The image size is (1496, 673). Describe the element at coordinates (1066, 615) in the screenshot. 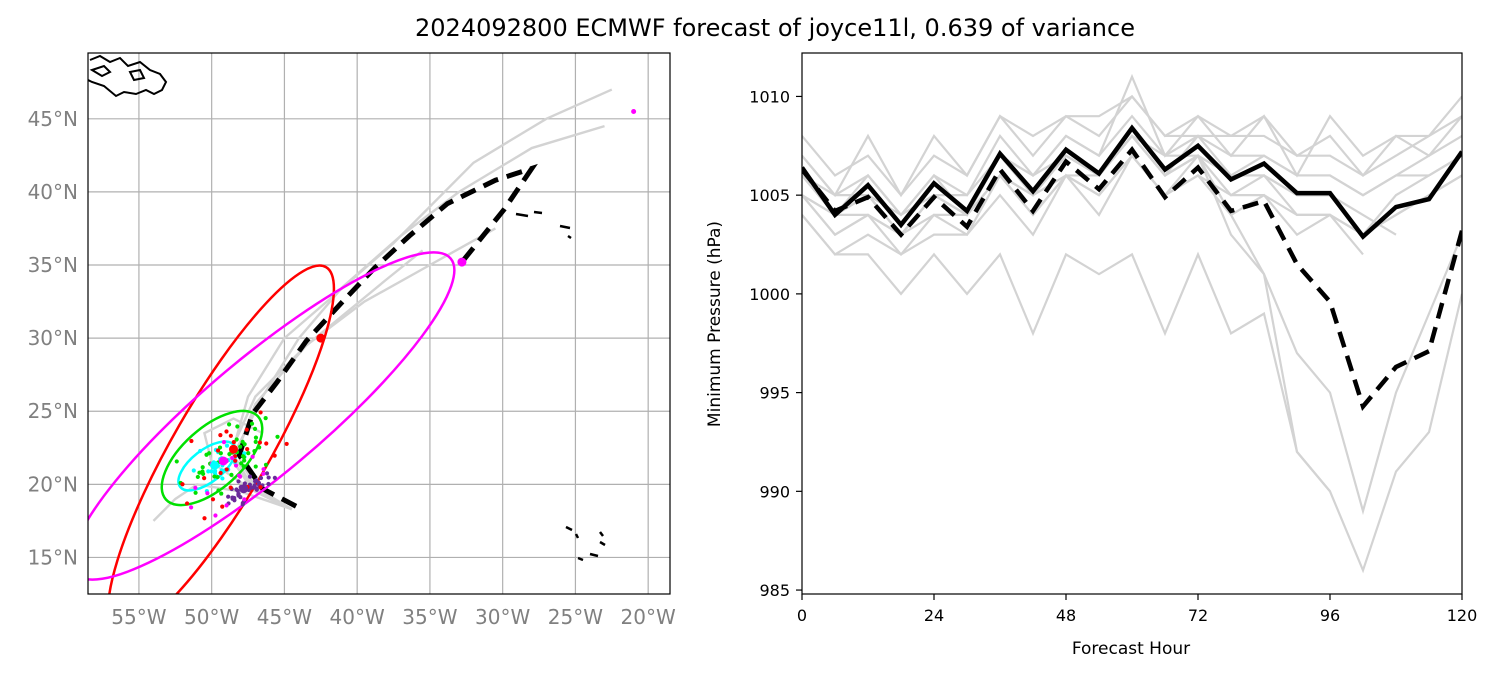

I see `x-ticklabel: 48` at that location.